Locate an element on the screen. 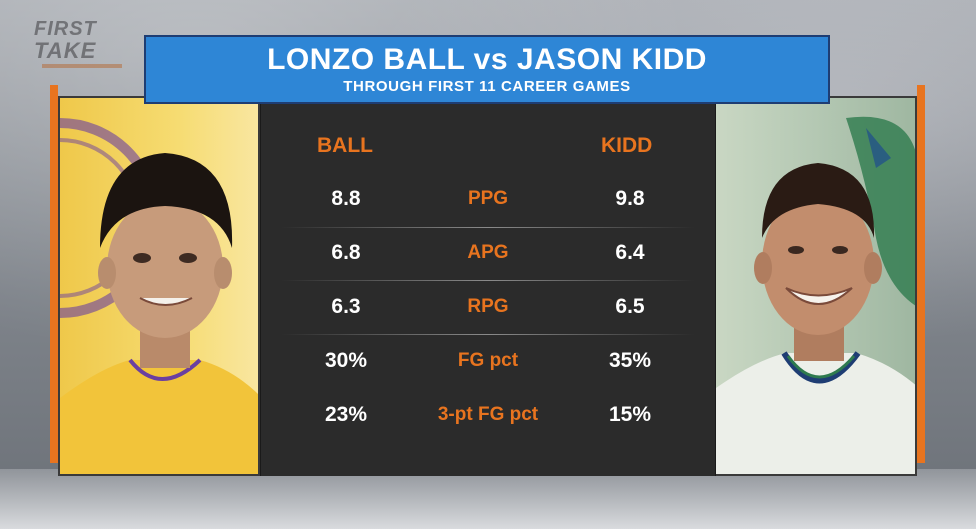 Image resolution: width=976 pixels, height=529 pixels. logo-line-2: TAKE is located at coordinates (65, 50).